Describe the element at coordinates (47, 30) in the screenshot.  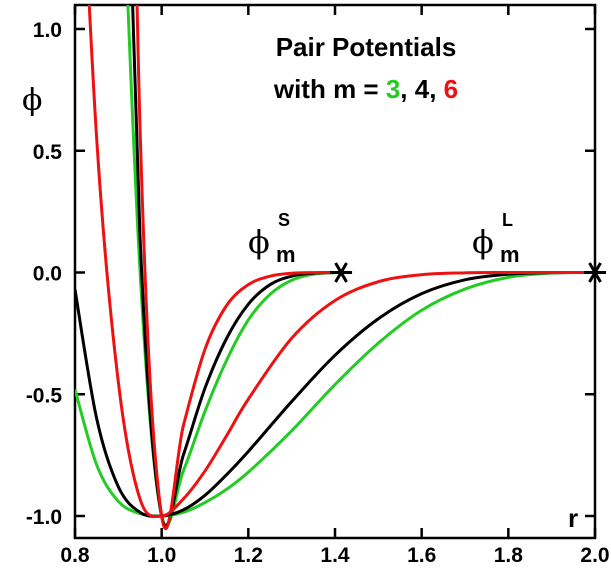
I see `y-tick-label: 1.0` at that location.